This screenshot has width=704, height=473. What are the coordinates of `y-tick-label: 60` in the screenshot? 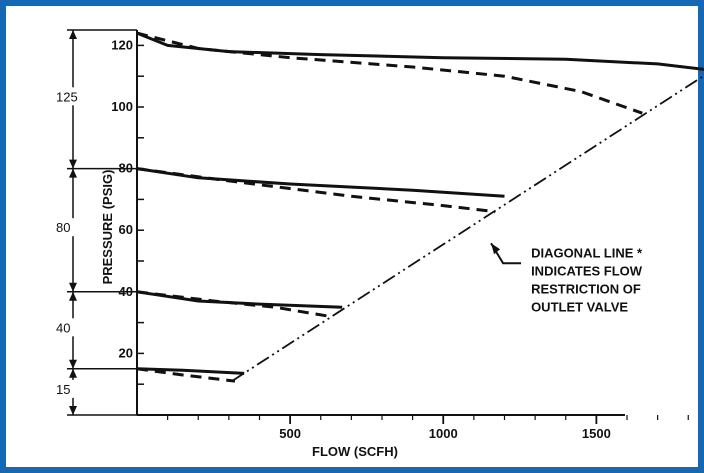 It's located at (126, 229).